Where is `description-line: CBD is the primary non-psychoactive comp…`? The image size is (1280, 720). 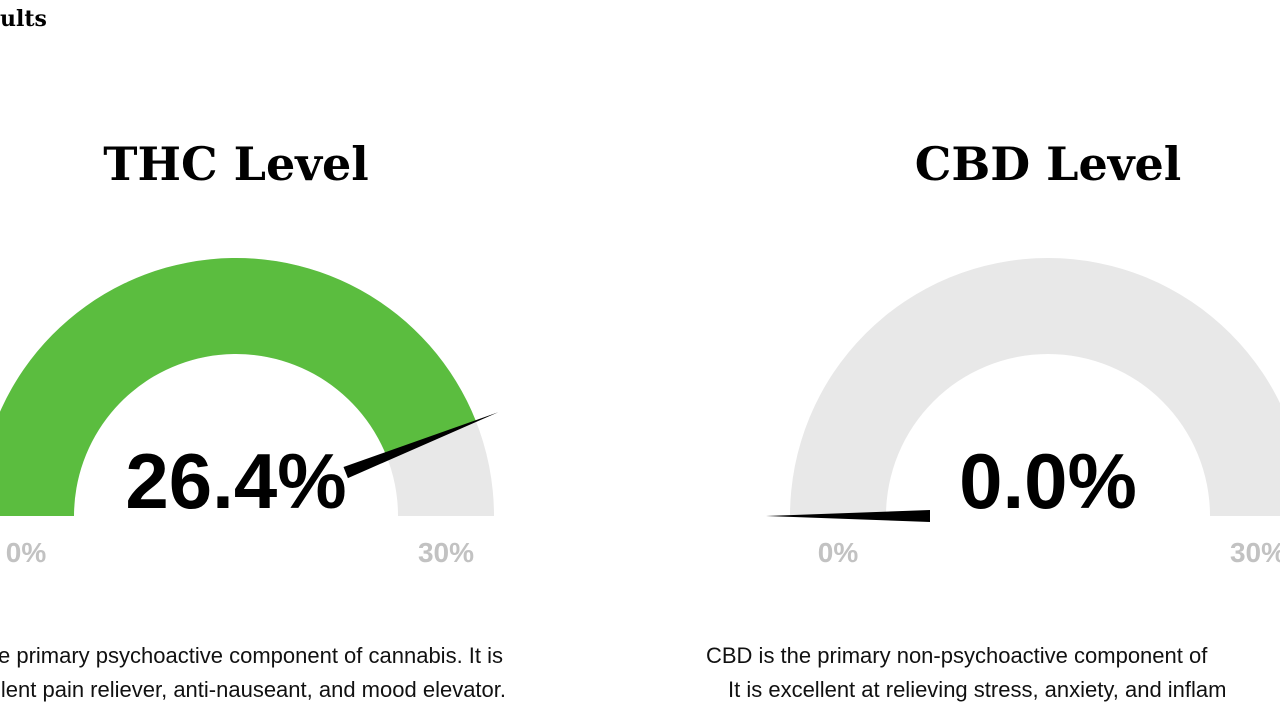
description-line: CBD is the primary non-psychoactive comp… is located at coordinates (957, 655).